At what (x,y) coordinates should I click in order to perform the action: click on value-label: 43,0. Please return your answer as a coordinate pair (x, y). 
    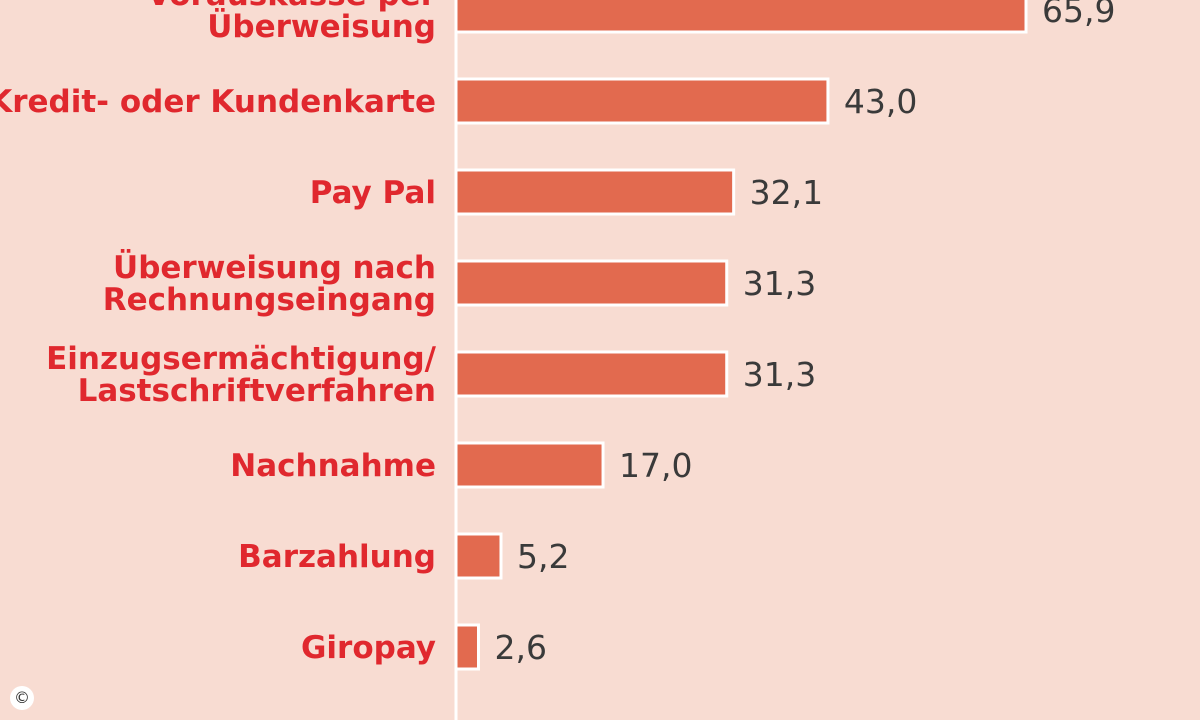
    Looking at the image, I should click on (880, 101).